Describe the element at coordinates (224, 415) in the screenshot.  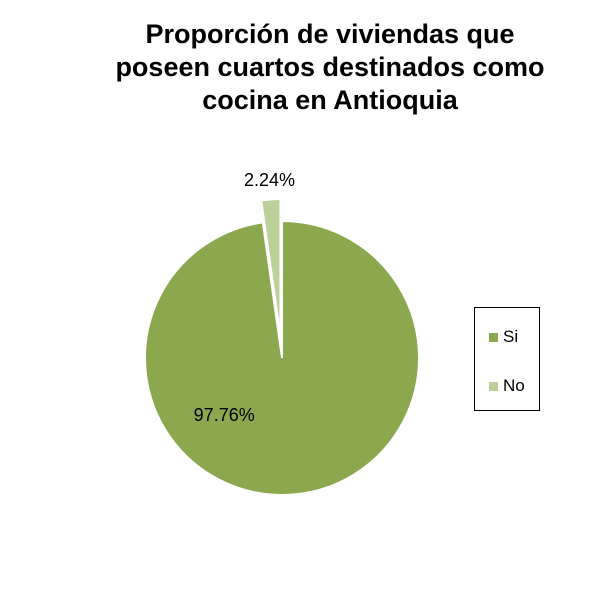
I see `data-label-si: 97.76%` at that location.